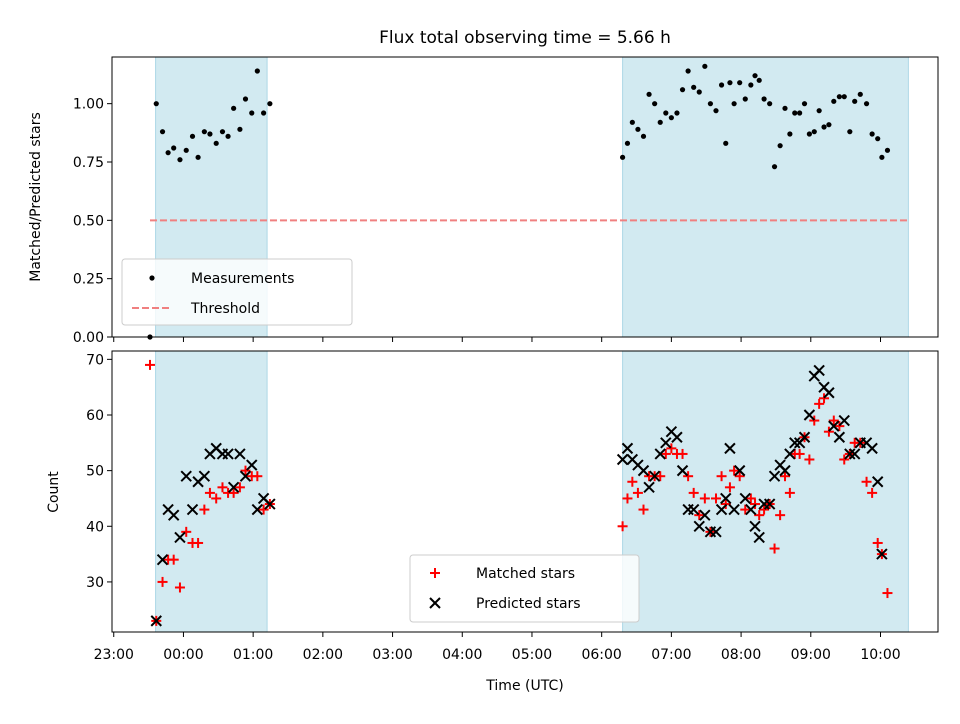 The width and height of the screenshot is (960, 724). I want to click on y-tick-label: 0.75, so click(88, 163).